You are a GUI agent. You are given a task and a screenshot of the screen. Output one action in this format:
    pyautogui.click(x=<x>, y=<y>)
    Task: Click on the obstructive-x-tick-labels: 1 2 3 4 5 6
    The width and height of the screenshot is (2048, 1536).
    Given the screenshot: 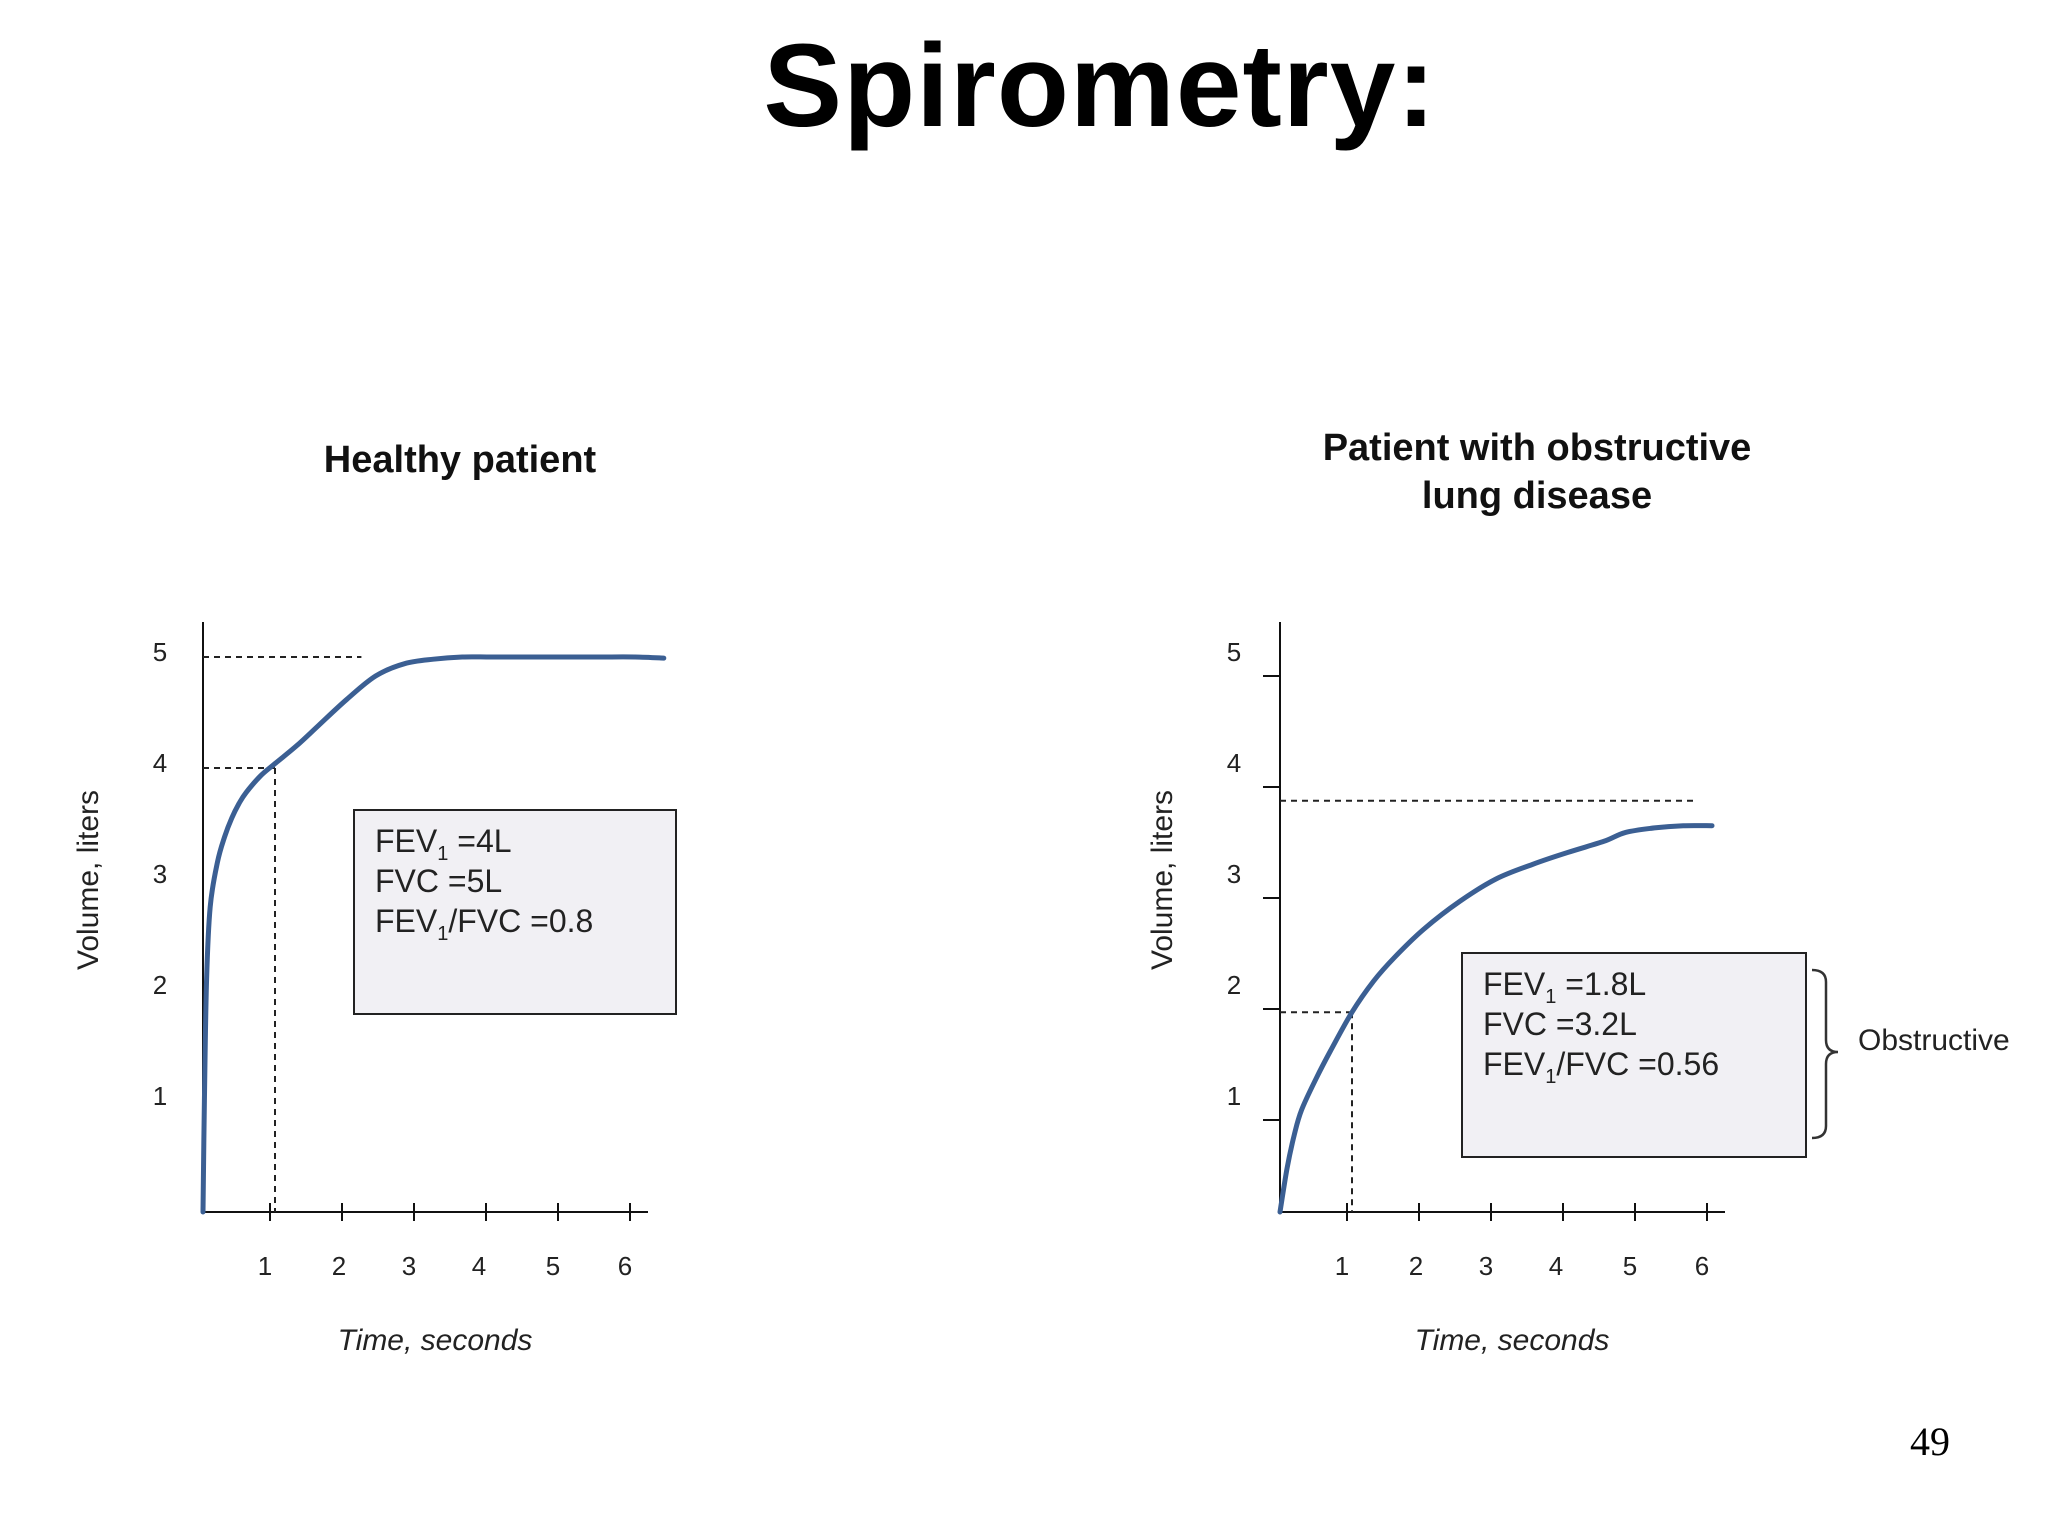 What is the action you would take?
    pyautogui.click(x=1522, y=1266)
    